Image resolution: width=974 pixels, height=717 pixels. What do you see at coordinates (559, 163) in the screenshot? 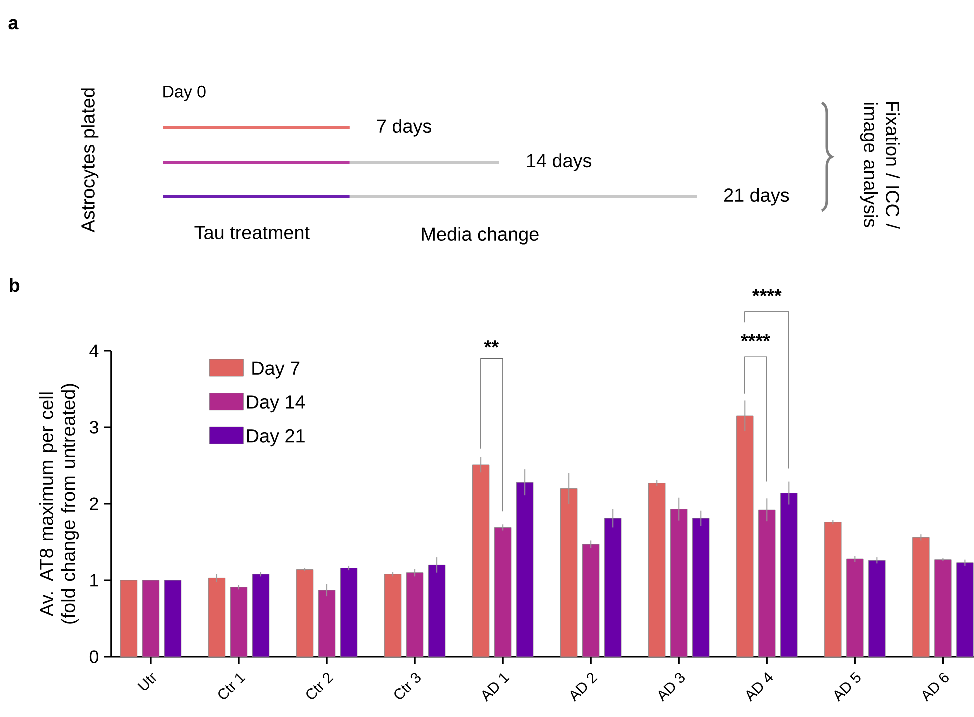
I see `annotation: 14 days` at bounding box center [559, 163].